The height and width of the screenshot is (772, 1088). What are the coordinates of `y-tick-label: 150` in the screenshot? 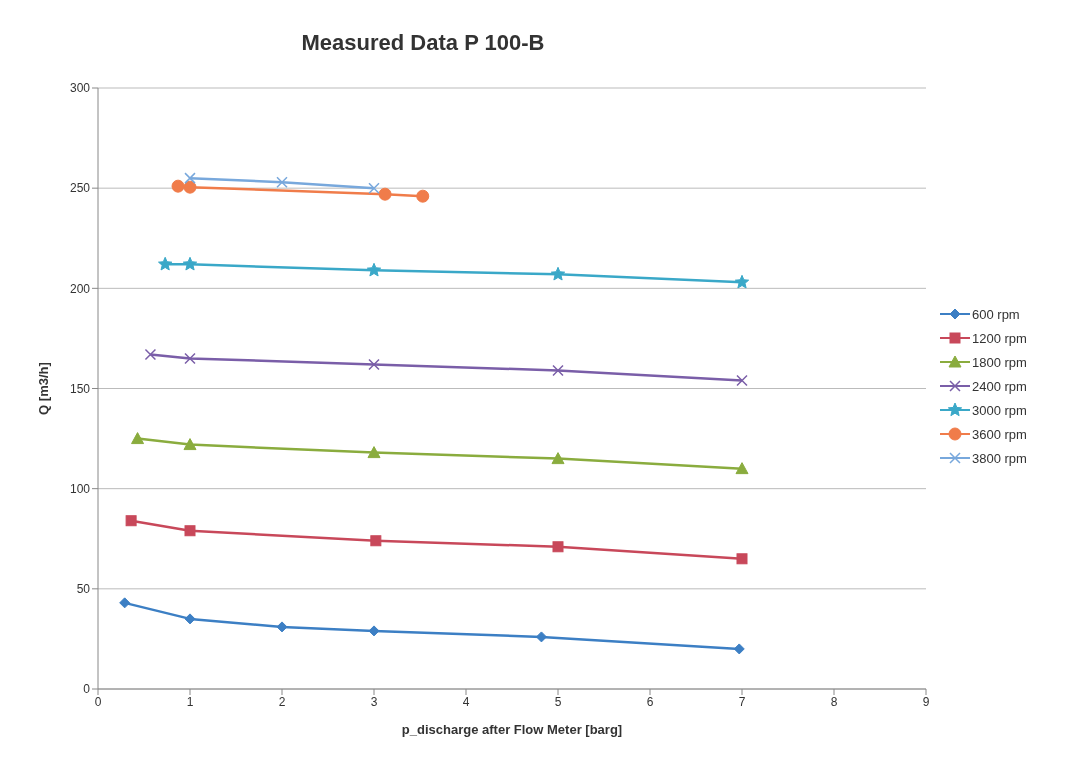 It's located at (80, 388).